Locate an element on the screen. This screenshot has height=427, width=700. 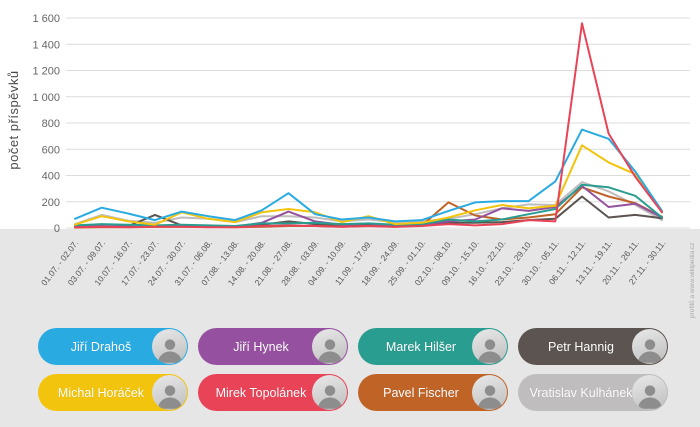
y-tick-labels: 0 200 400 600 800 1 000 1 200 1 400 1 600 is located at coordinates (46, 124).